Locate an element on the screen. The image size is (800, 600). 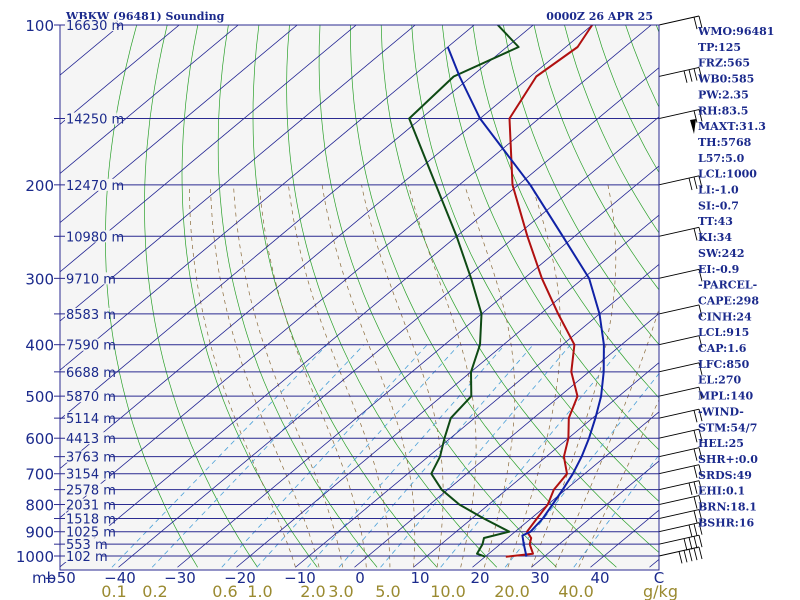
temperature-tick-labels: −50 −40 −30 −20 −10 0 10 20 30 40 is located at coordinates (326, 578).